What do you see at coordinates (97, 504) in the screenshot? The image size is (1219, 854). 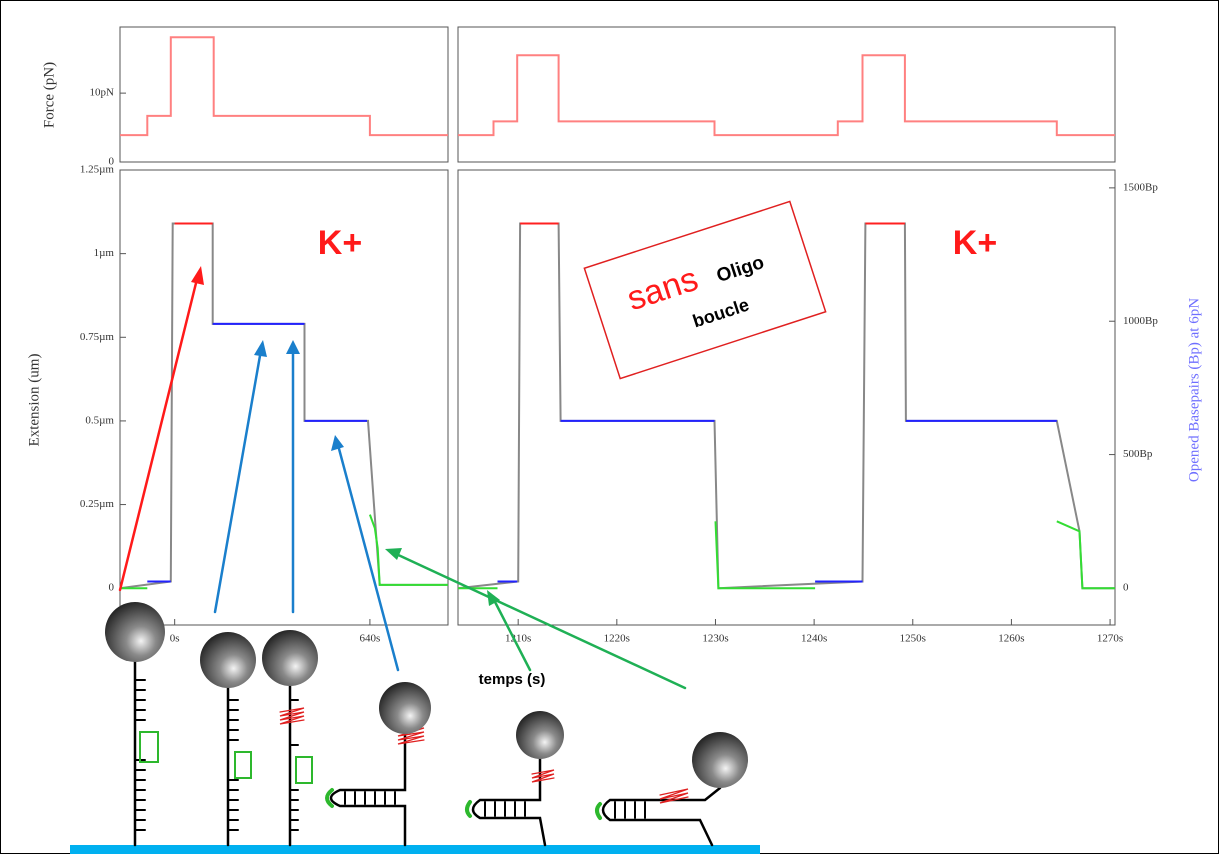 I see `y-tick-label: 0.25µm` at bounding box center [97, 504].